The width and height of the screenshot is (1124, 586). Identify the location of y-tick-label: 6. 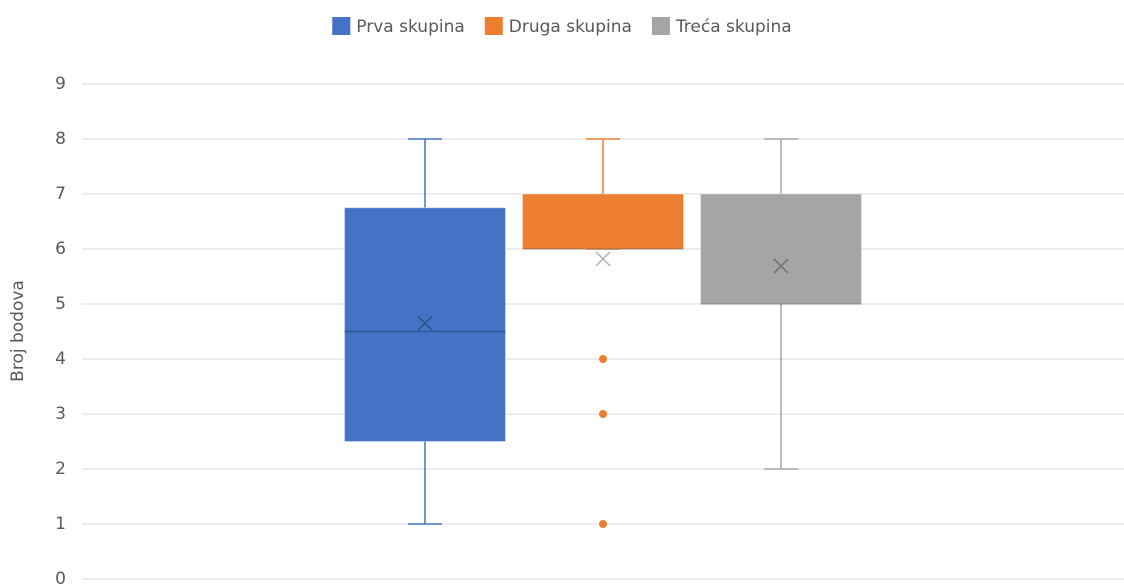
(60, 249).